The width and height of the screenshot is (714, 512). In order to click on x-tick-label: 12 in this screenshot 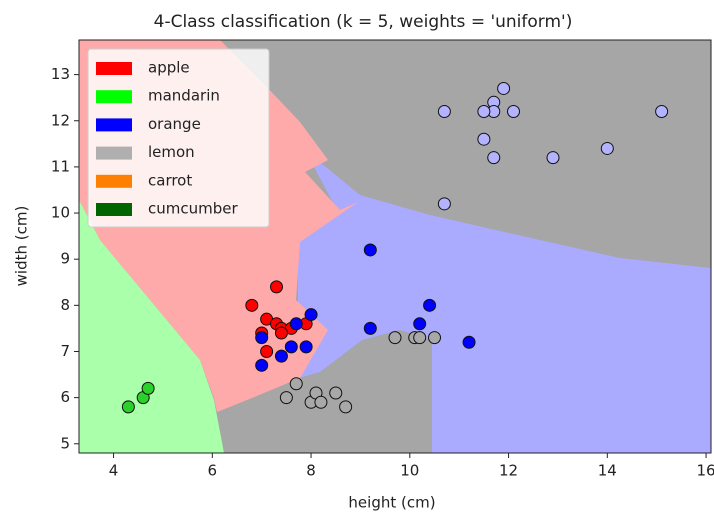, I will do `click(508, 471)`.